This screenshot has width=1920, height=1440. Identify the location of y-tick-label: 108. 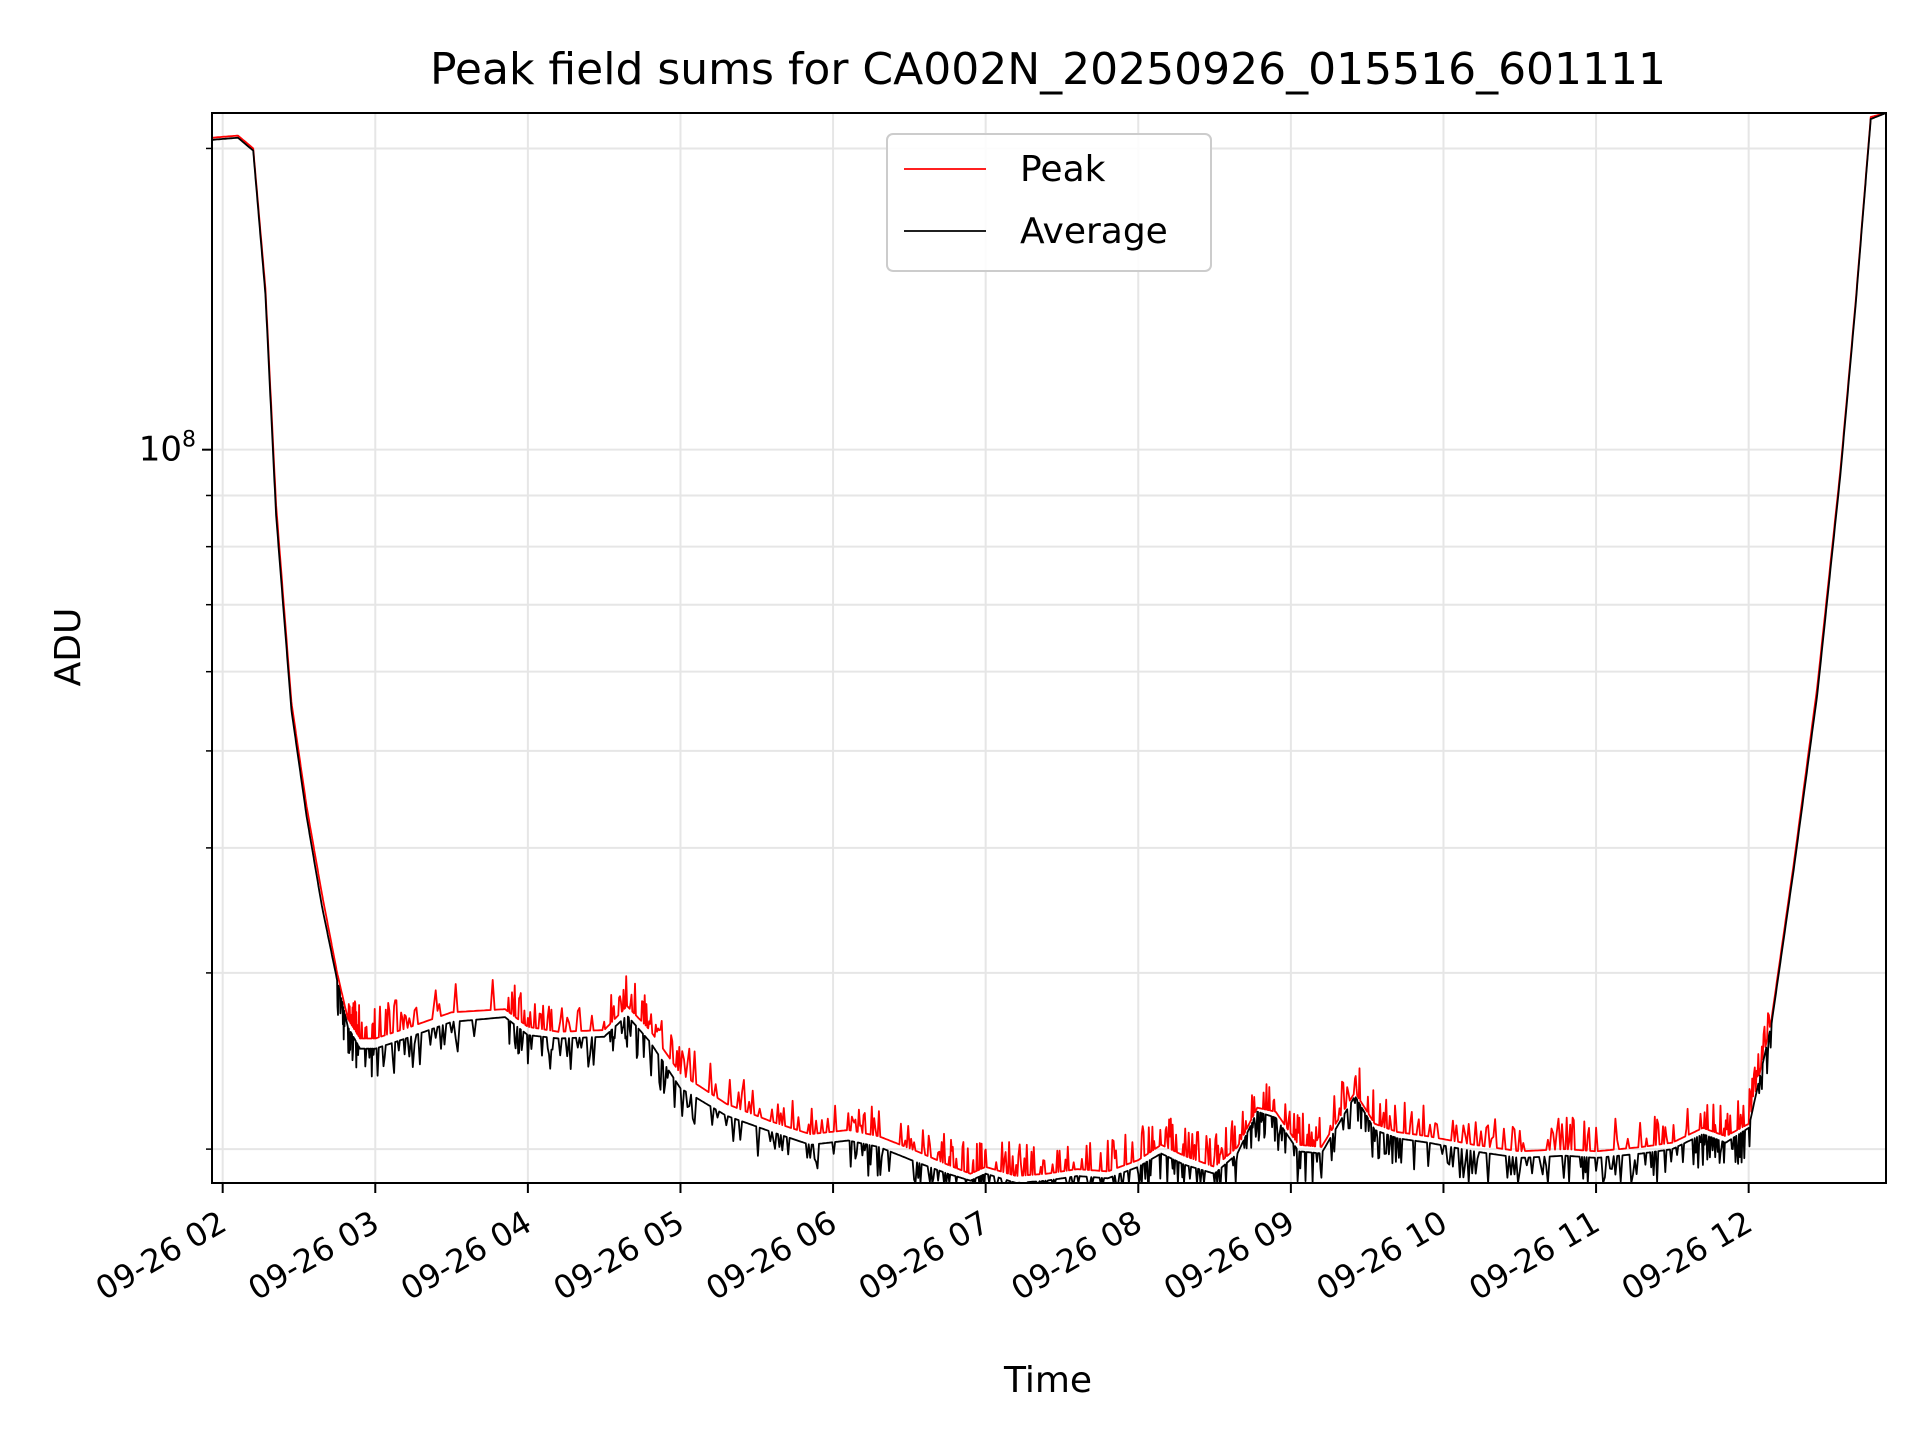
(167, 449).